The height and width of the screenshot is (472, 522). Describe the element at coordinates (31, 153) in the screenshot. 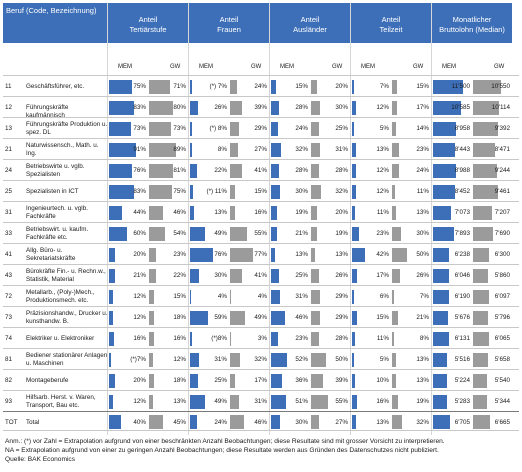

I see `occupation-name-line: Ing.` at that location.